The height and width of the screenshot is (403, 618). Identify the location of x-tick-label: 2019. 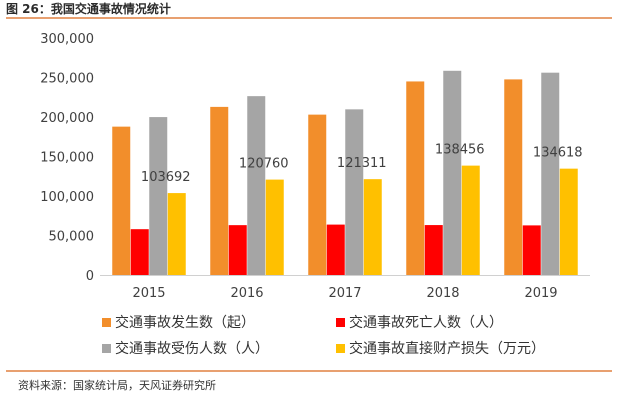
(540, 293).